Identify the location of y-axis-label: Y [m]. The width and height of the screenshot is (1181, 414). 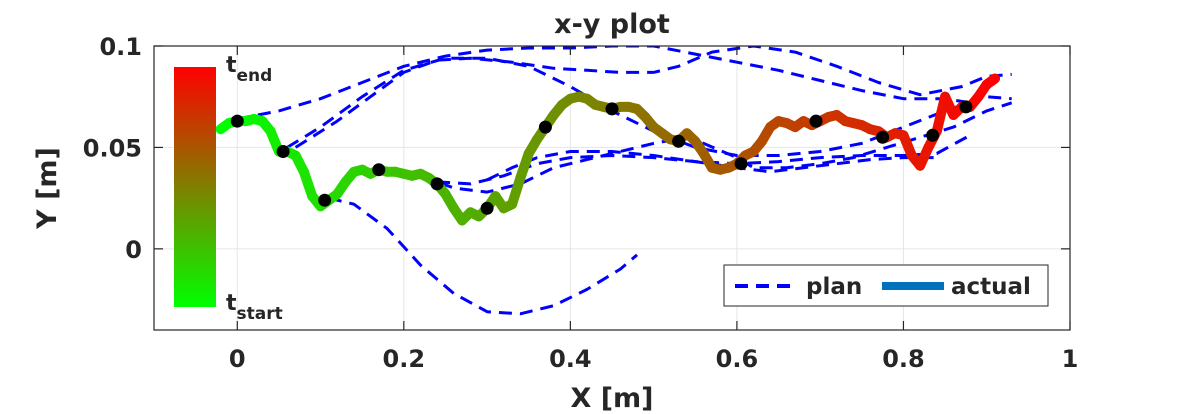
(47, 188).